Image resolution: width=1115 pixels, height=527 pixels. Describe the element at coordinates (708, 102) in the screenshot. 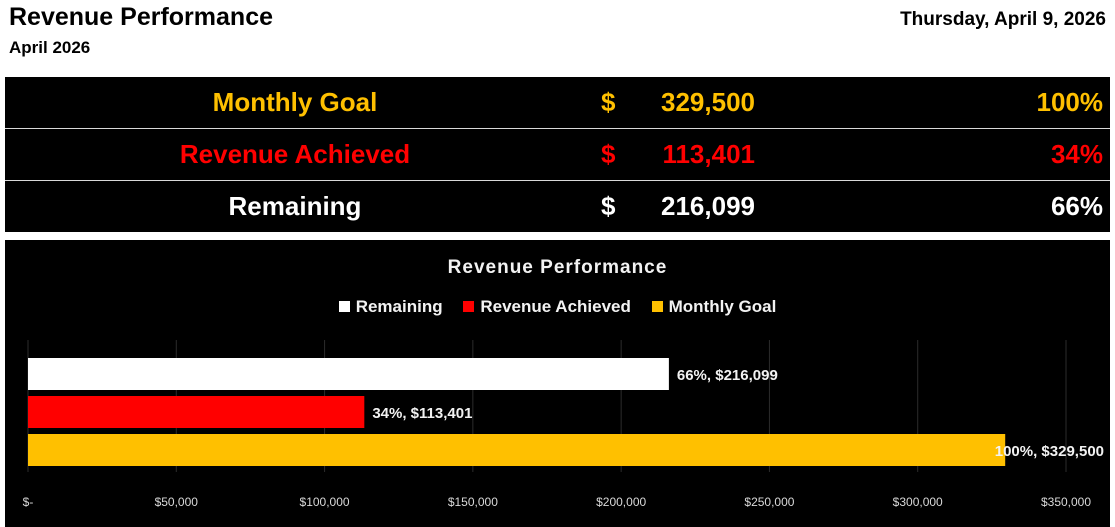

I see `kpi-amount: 329,500` at that location.